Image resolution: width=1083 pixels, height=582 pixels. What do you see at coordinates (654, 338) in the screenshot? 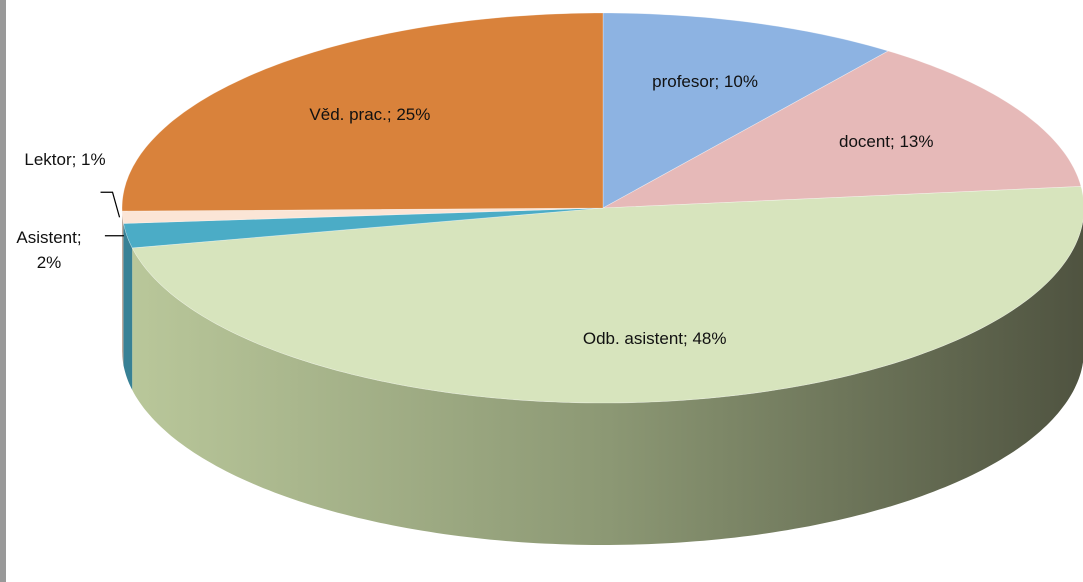
I see `data-label: Odb. asistent; 48%` at bounding box center [654, 338].